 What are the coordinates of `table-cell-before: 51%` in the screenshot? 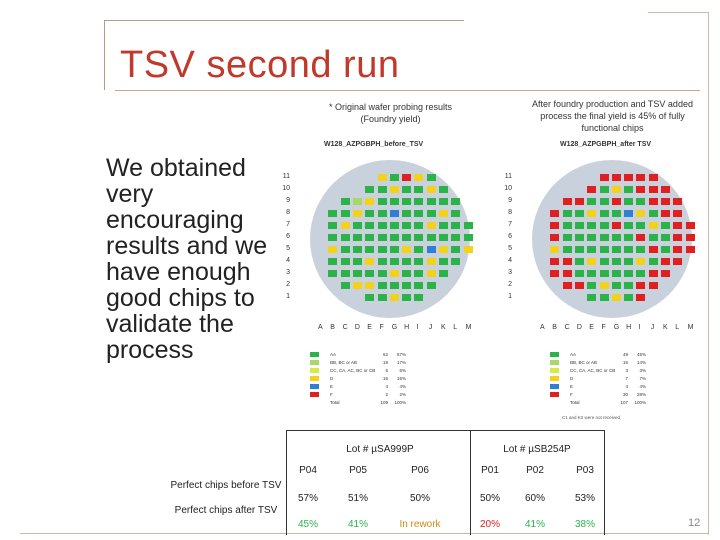 It's located at (357, 498).